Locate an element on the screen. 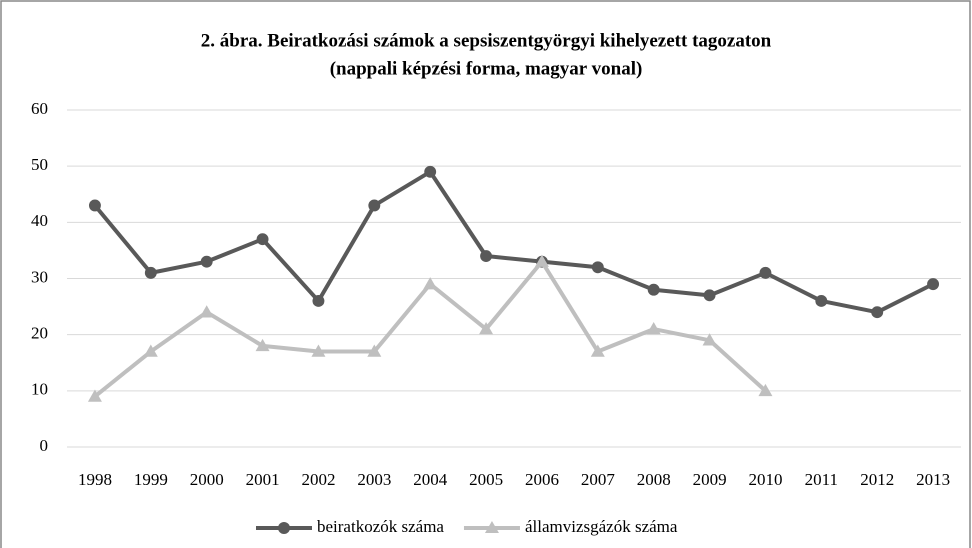  y-tick-label: 50 is located at coordinates (39, 164).